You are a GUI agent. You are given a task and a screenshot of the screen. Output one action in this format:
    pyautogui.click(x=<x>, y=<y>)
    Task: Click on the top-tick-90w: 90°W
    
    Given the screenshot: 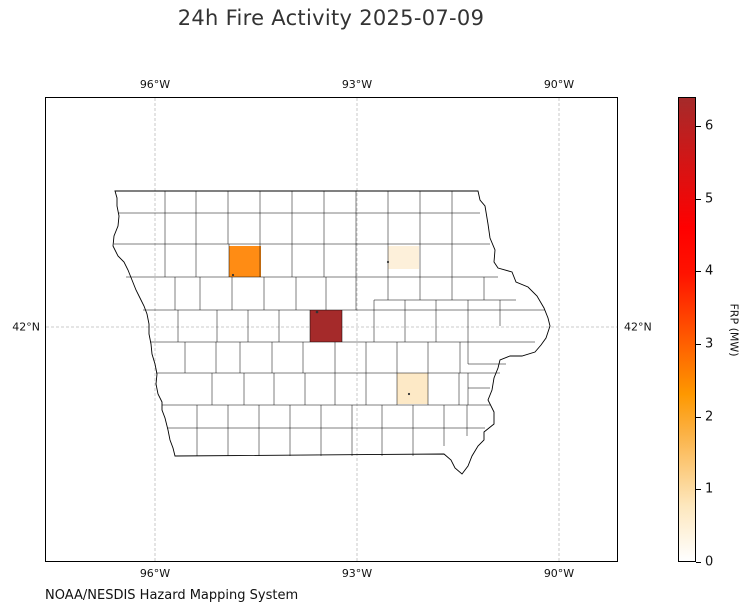 What is the action you would take?
    pyautogui.click(x=559, y=84)
    